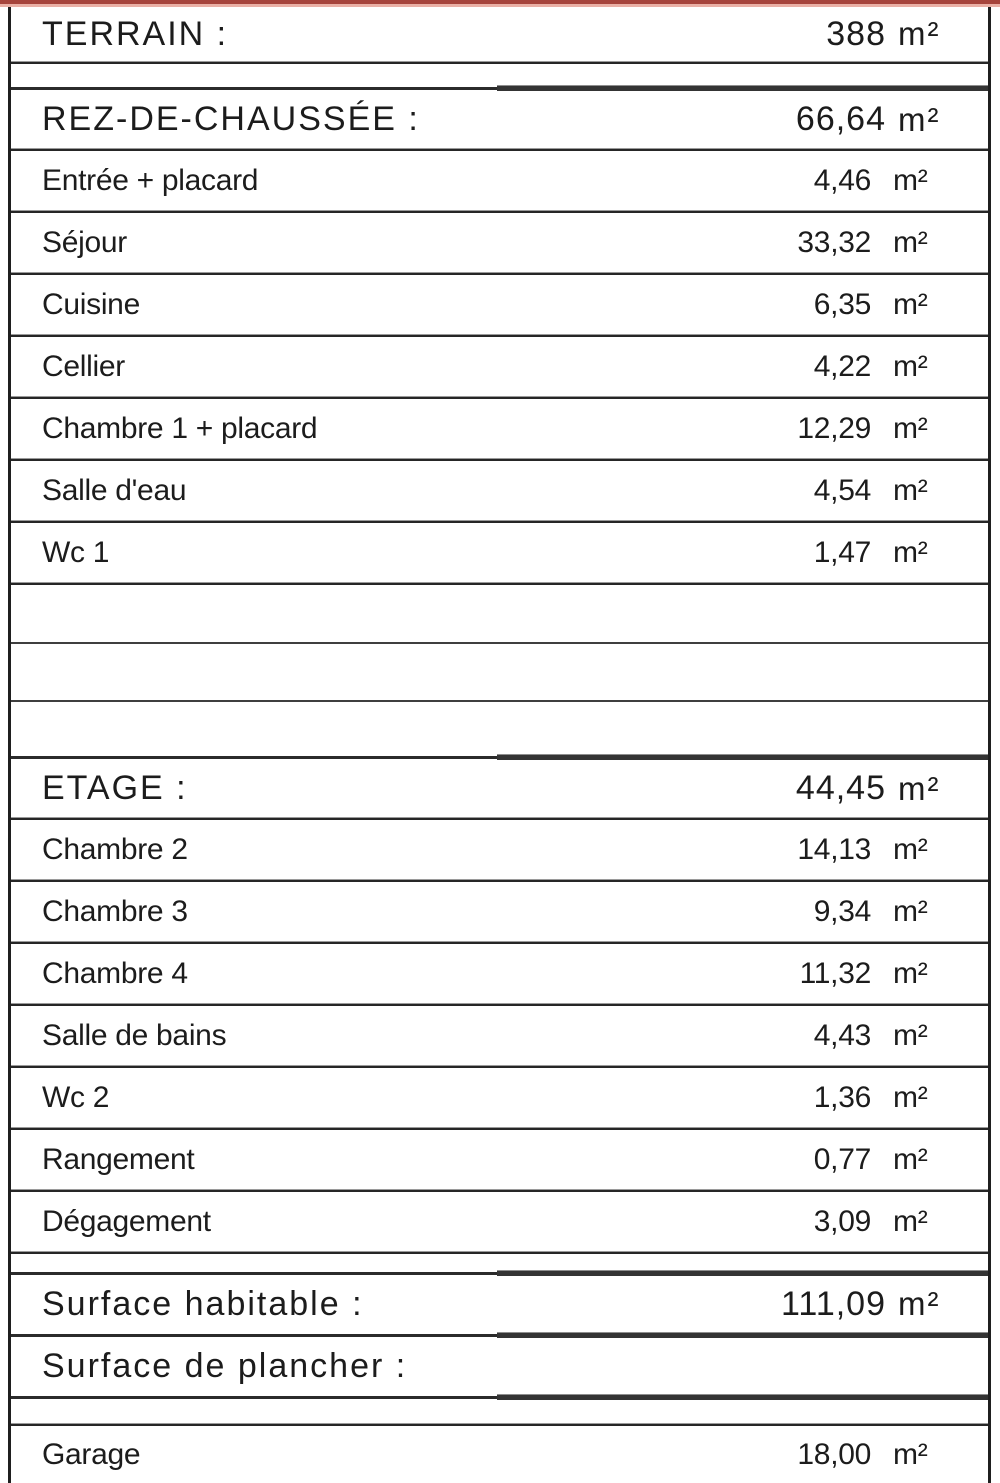 This screenshot has height=1483, width=1000. I want to click on garage-label: Garage, so click(91, 1454).